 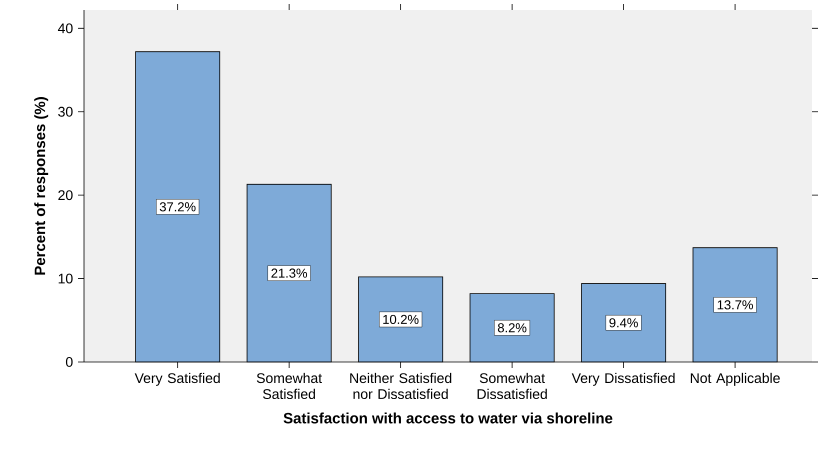 What do you see at coordinates (177, 379) in the screenshot?
I see `x-tick-label: Very Satisfied` at bounding box center [177, 379].